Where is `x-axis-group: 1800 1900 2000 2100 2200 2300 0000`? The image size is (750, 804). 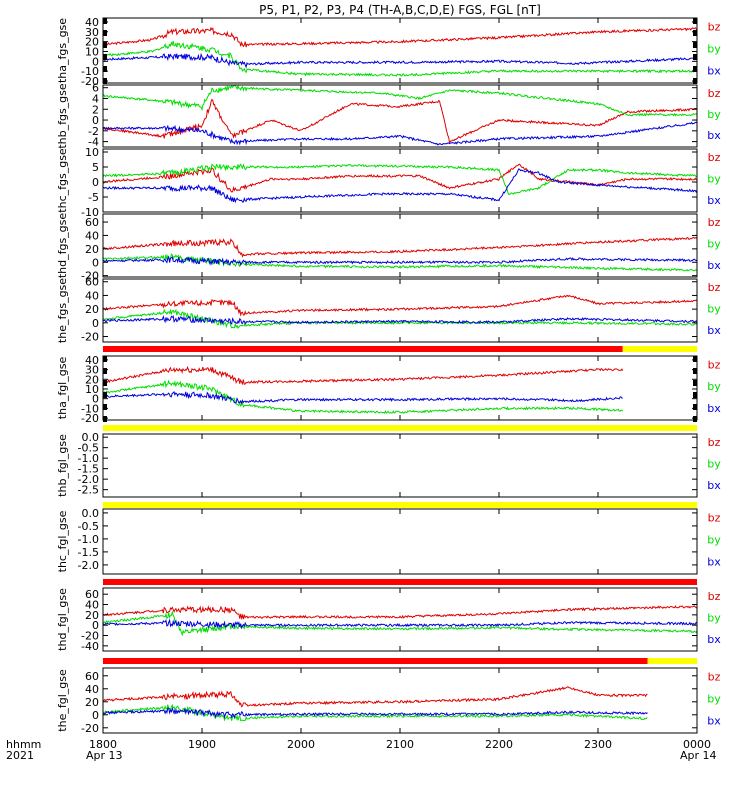
x-axis-group: 1800 1900 2000 2100 2200 2300 0000 is located at coordinates (400, 744).